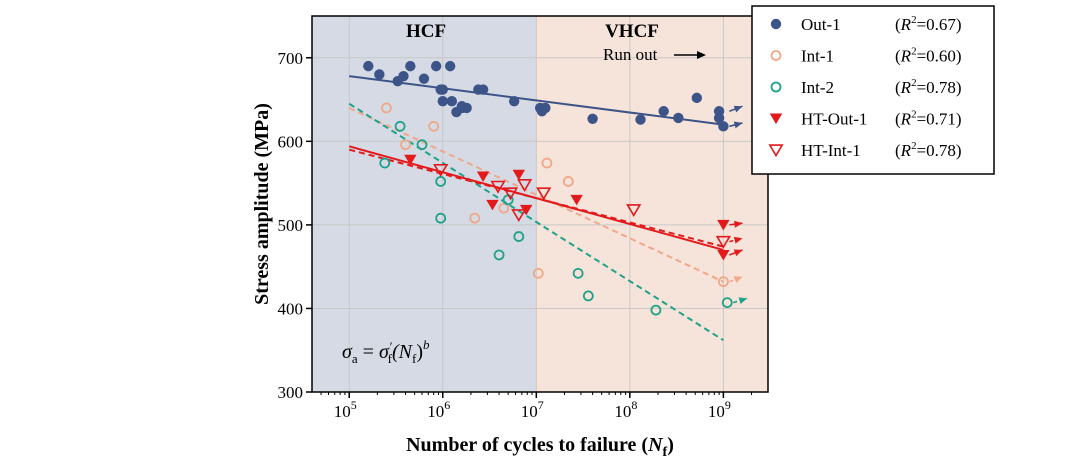 The height and width of the screenshot is (463, 1080). I want to click on x-axis-title: Number of cycles to failure (Nf), so click(540, 447).